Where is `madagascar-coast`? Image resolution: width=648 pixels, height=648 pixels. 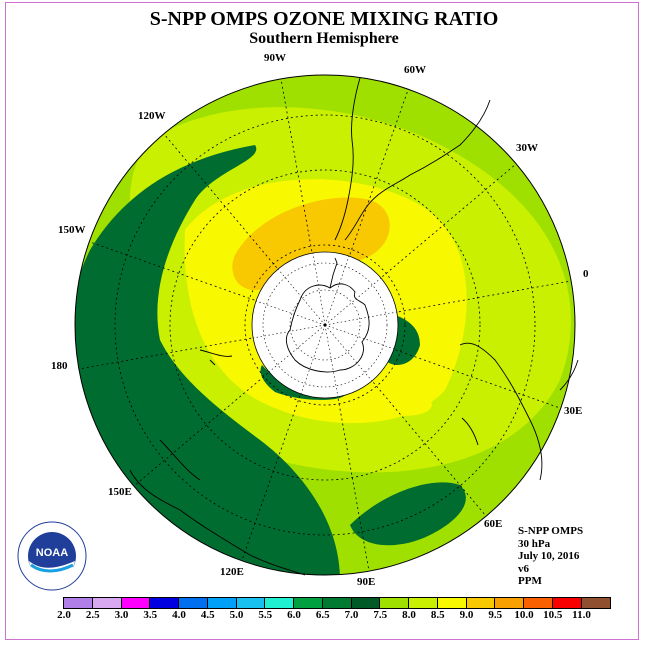
madagascar-coast is located at coordinates (470, 431).